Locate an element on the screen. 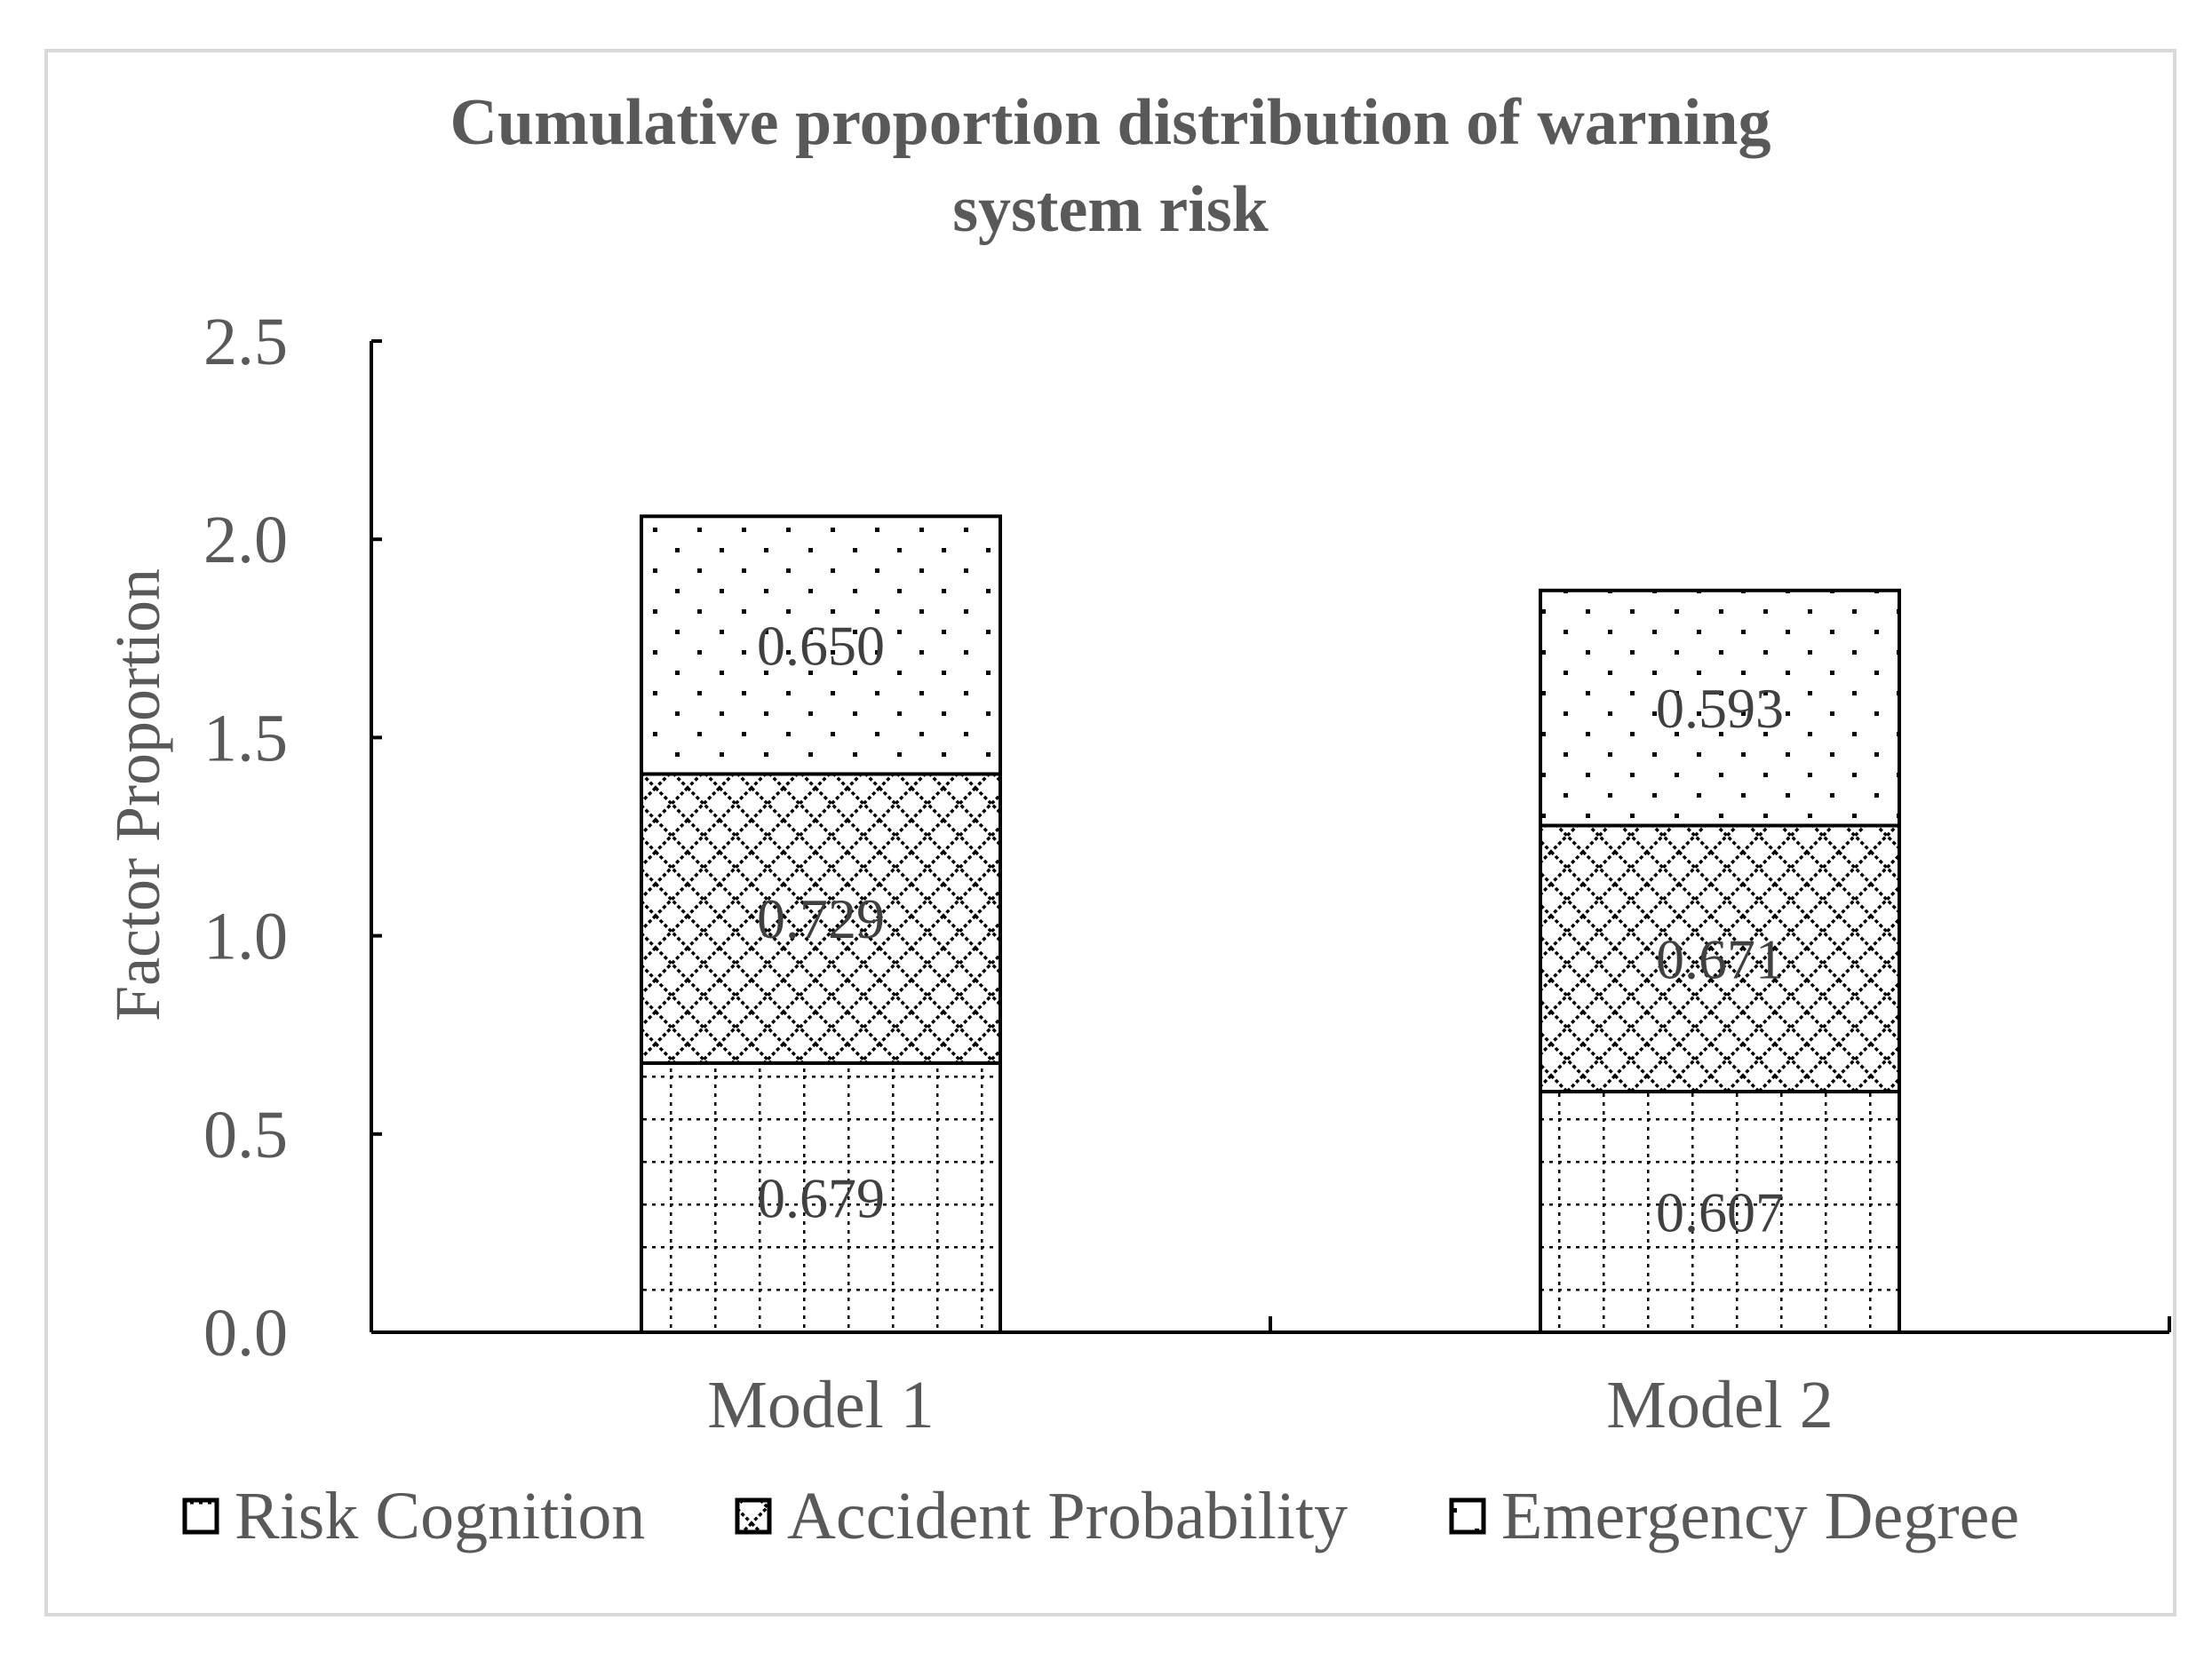  data-label: 0.679 is located at coordinates (821, 1197).